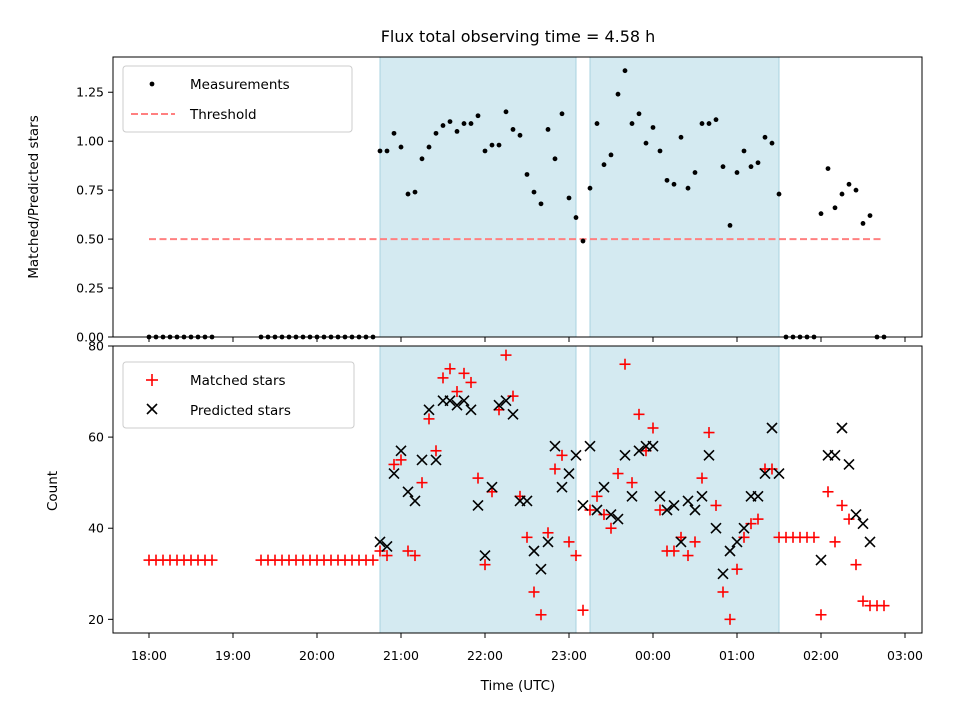  I want to click on x-tick-label: 21:00, so click(401, 655).